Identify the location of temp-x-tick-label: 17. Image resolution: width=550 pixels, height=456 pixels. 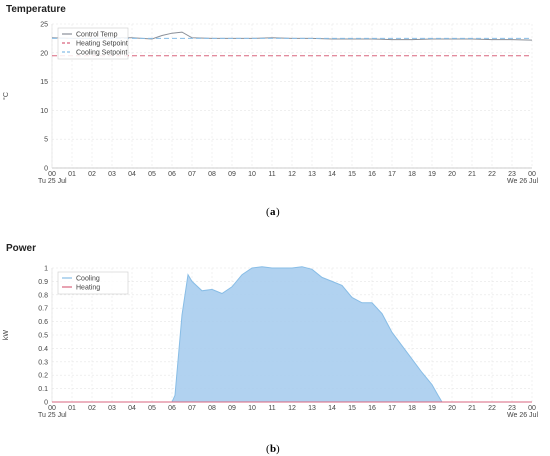
(392, 174).